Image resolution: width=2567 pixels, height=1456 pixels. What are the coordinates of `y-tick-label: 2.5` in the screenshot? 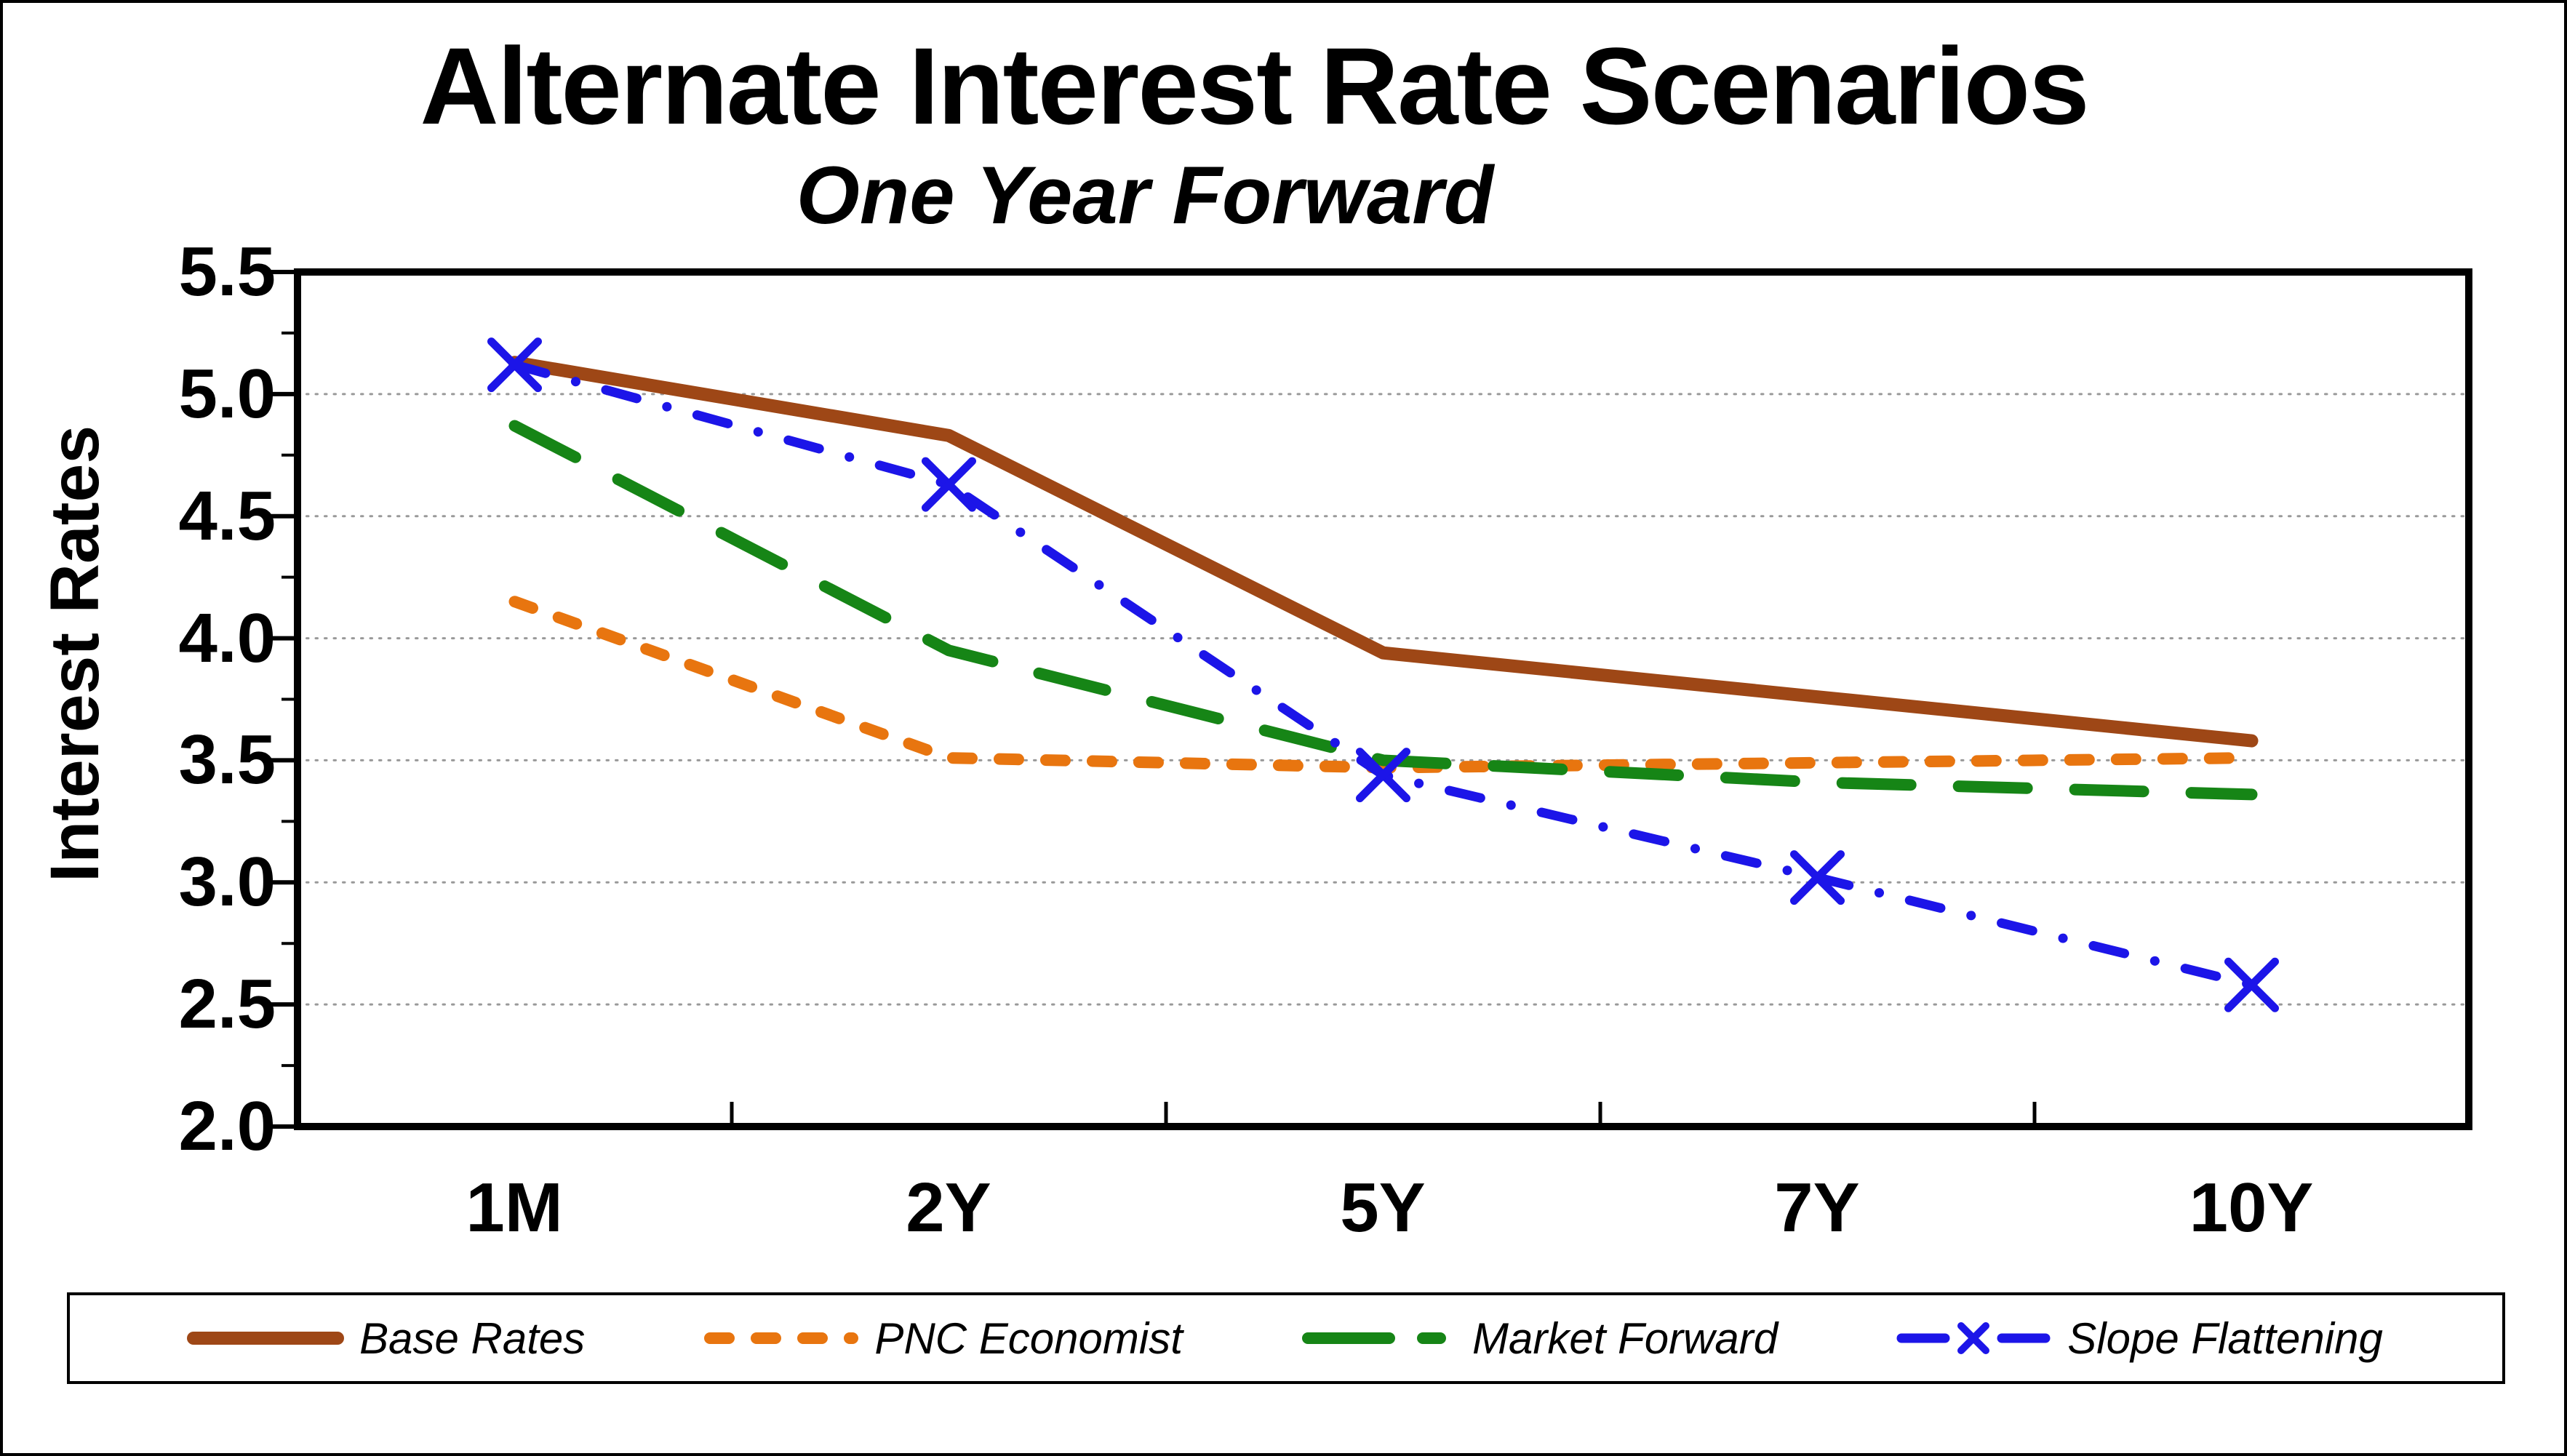 It's located at (227, 1004).